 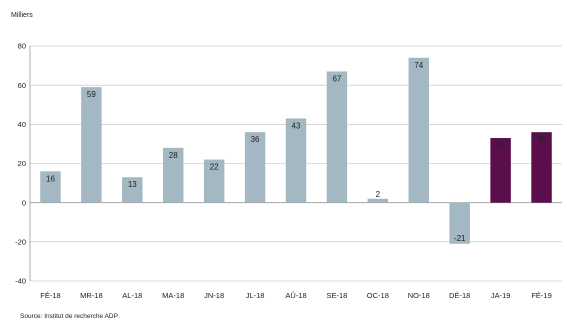 What do you see at coordinates (20, 241) in the screenshot?
I see `y-tick-label: -20` at bounding box center [20, 241].